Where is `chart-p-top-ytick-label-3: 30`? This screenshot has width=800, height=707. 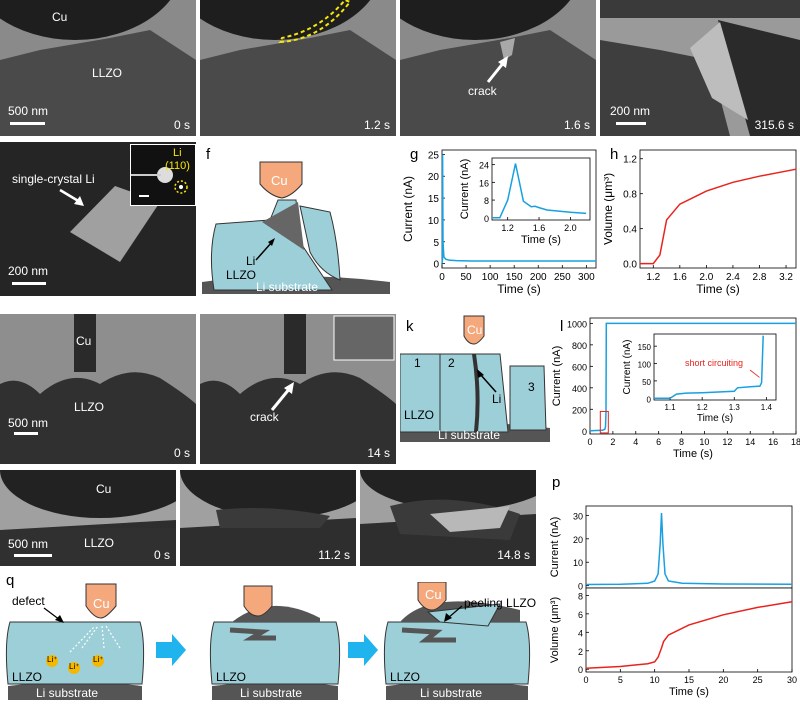 chart-p-top-ytick-label-3: 30 is located at coordinates (578, 516).